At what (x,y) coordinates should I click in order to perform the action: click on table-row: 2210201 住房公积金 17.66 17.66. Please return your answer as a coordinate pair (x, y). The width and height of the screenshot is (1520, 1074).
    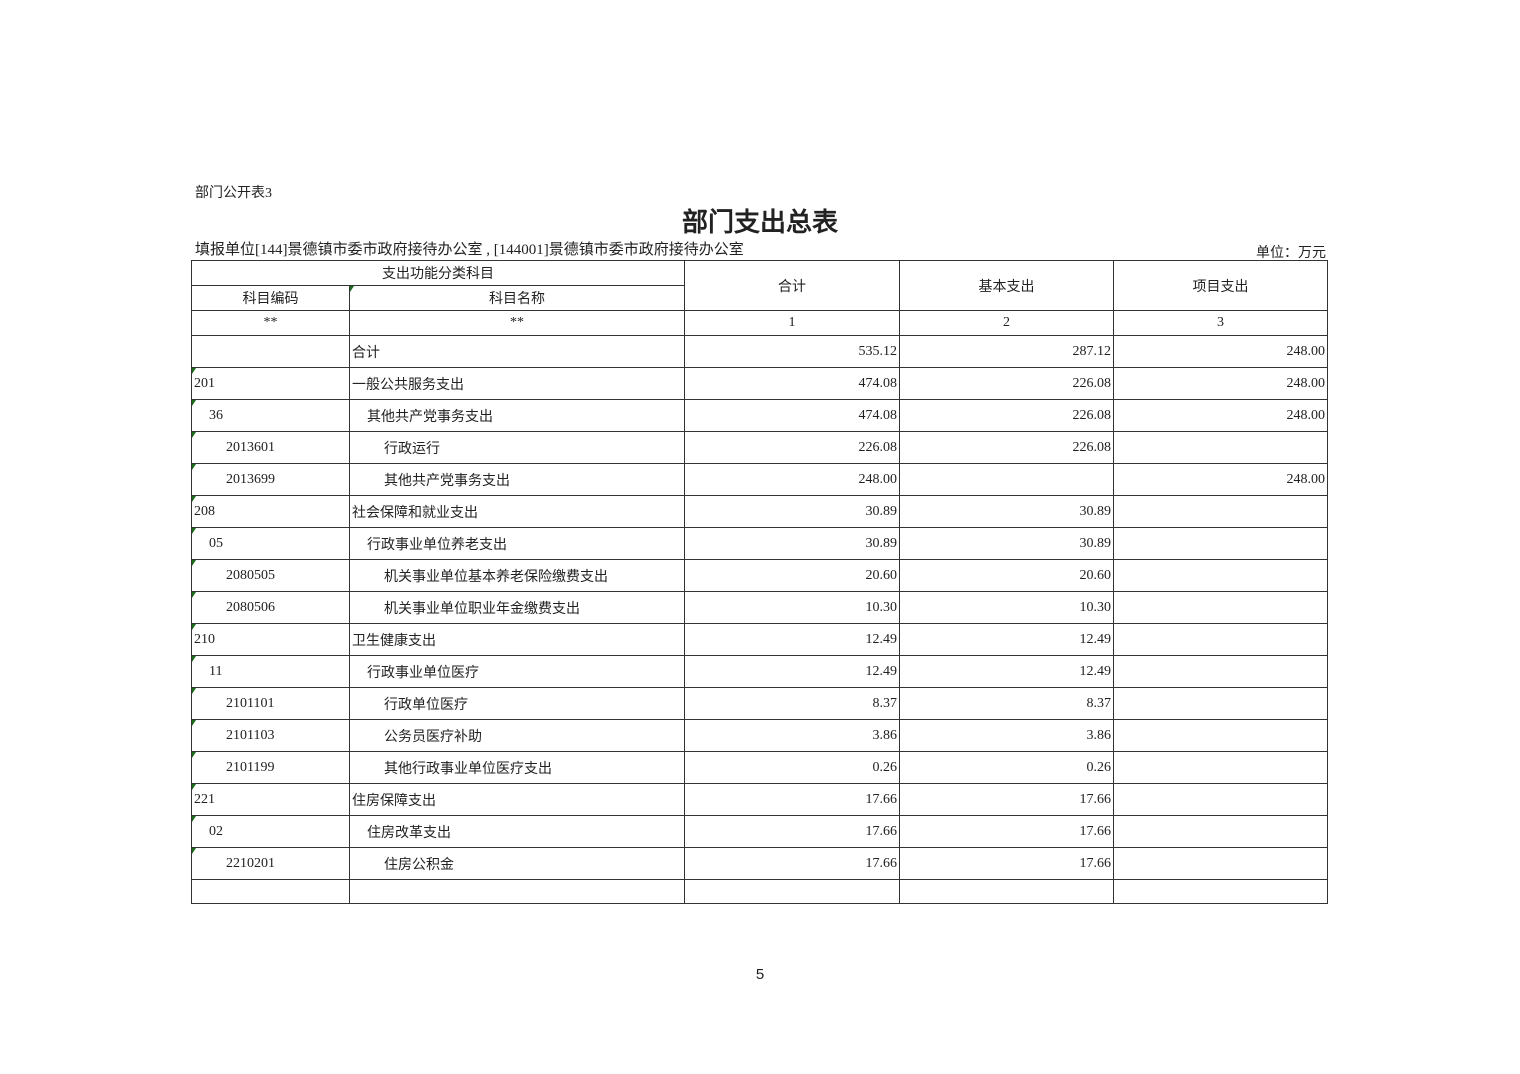
    Looking at the image, I should click on (759, 863).